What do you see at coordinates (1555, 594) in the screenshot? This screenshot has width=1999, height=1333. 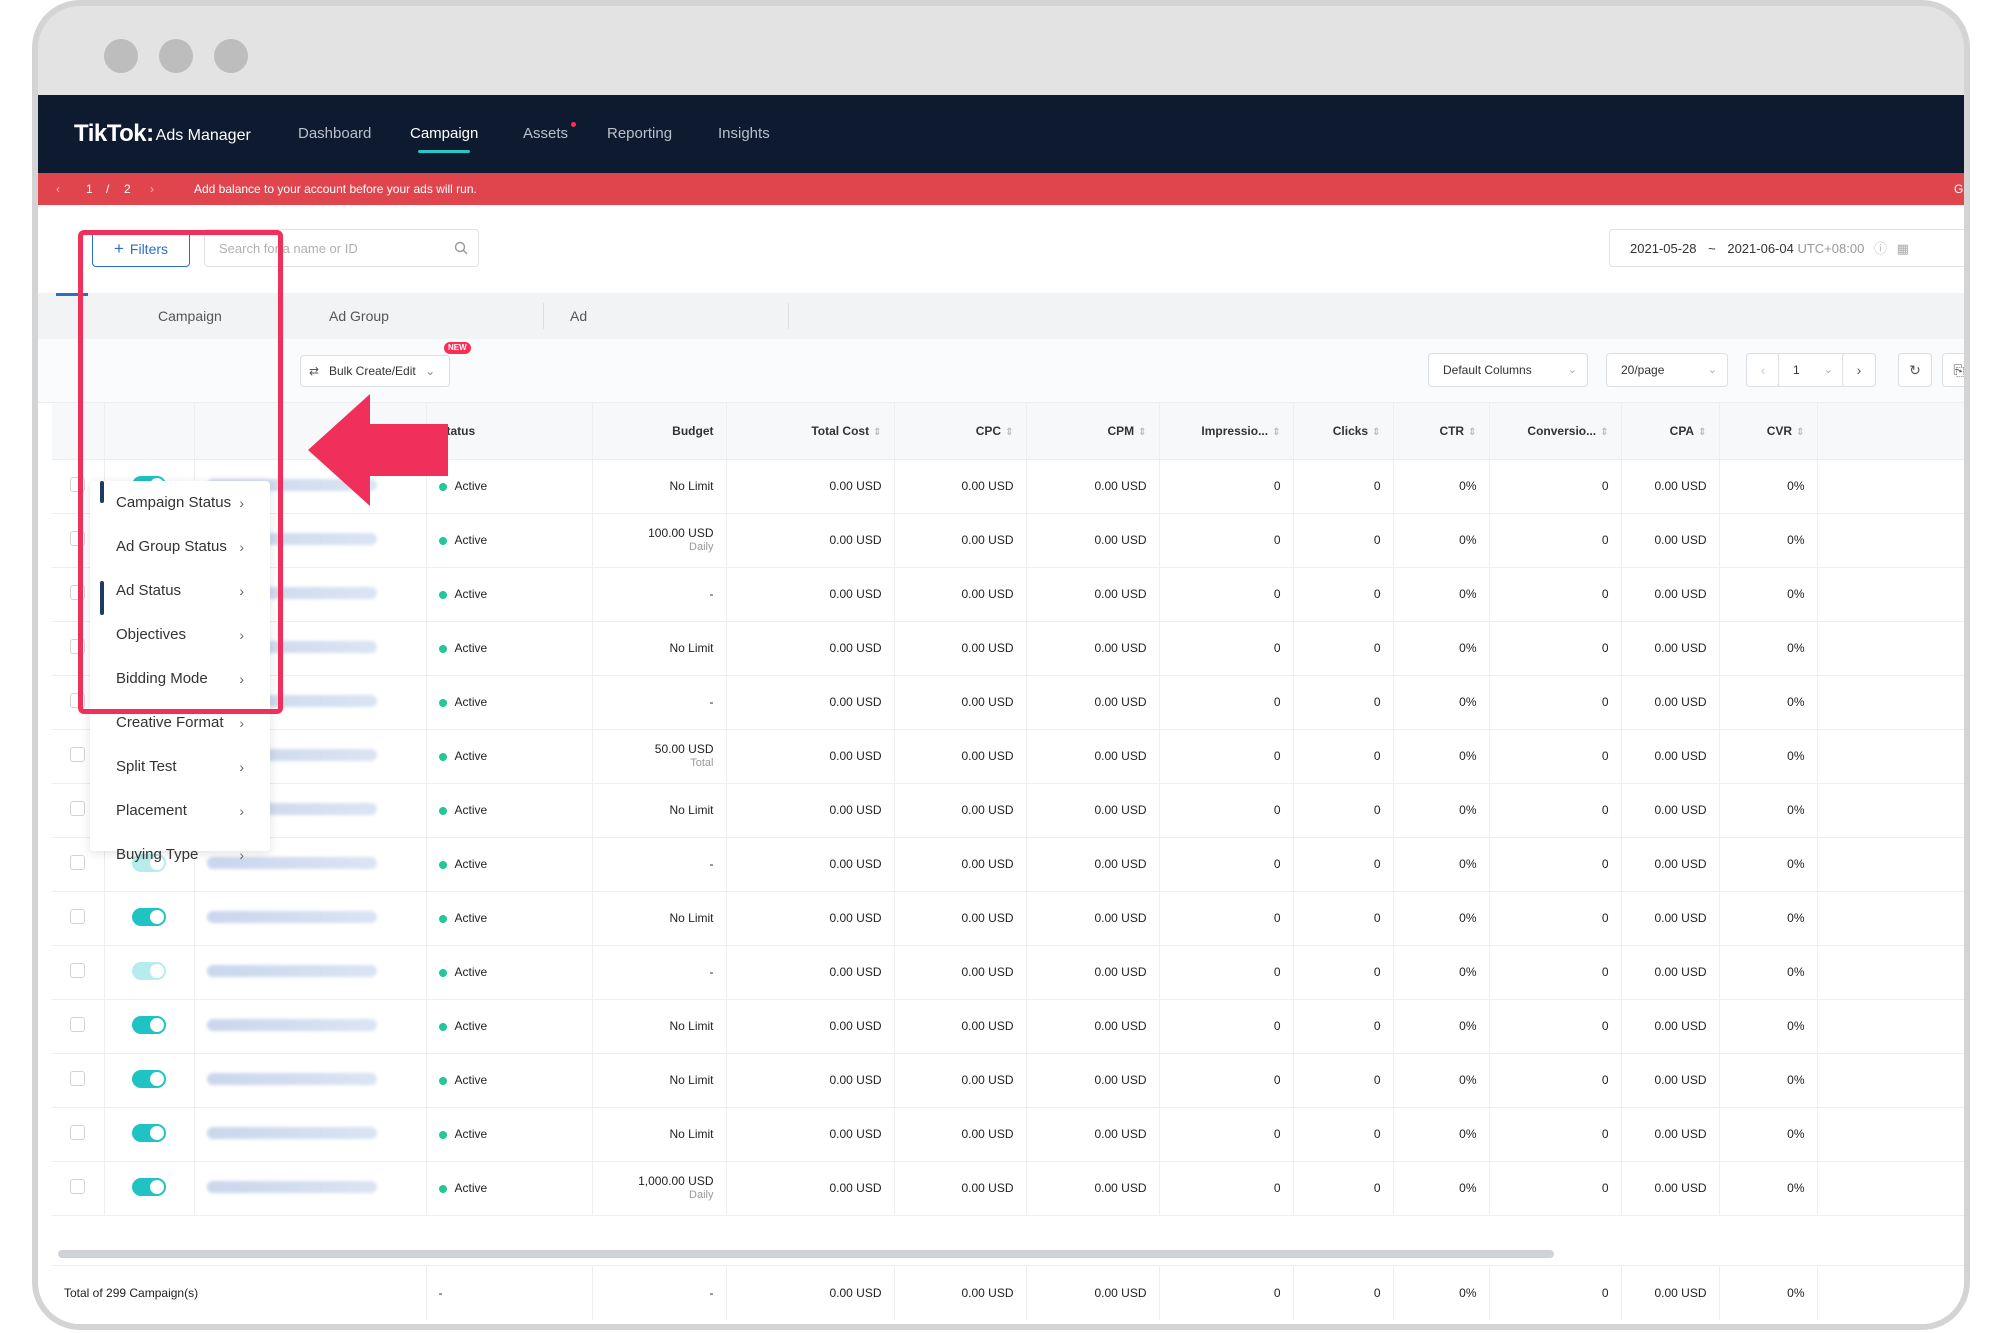 I see `row-conversions-cell: 0` at bounding box center [1555, 594].